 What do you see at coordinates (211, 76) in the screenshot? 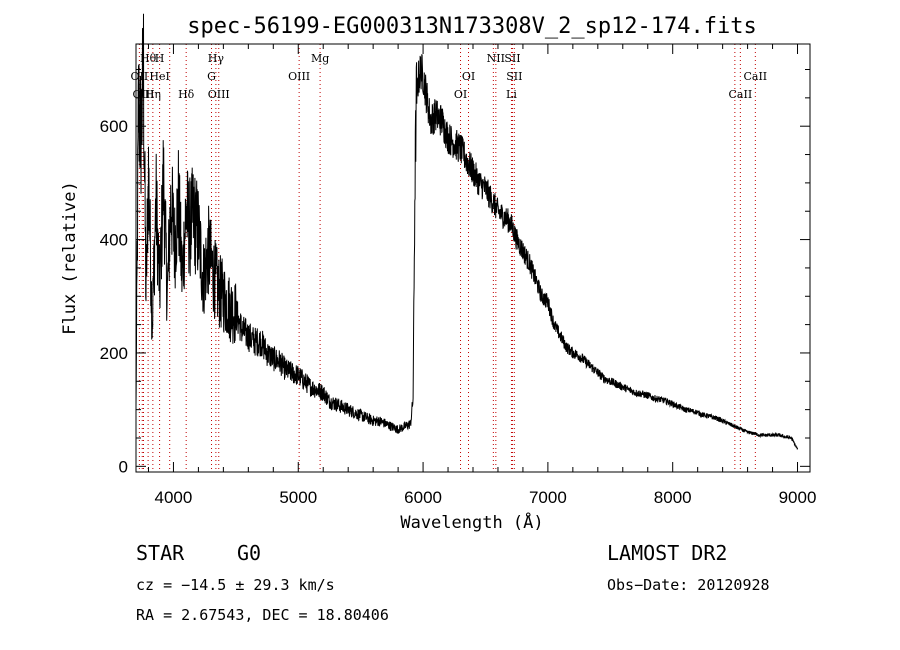
I see `spectral-line-label: G` at bounding box center [211, 76].